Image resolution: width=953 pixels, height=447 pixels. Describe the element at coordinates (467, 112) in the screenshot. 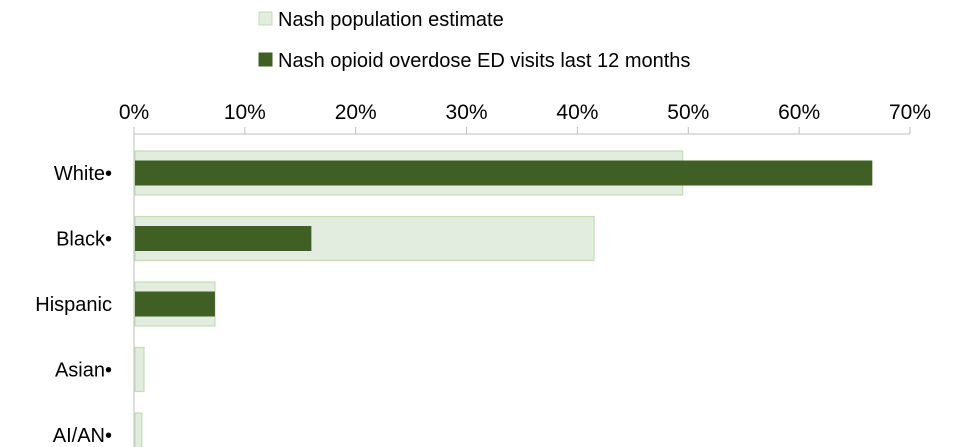

I see `x-tick-label: 30%` at that location.